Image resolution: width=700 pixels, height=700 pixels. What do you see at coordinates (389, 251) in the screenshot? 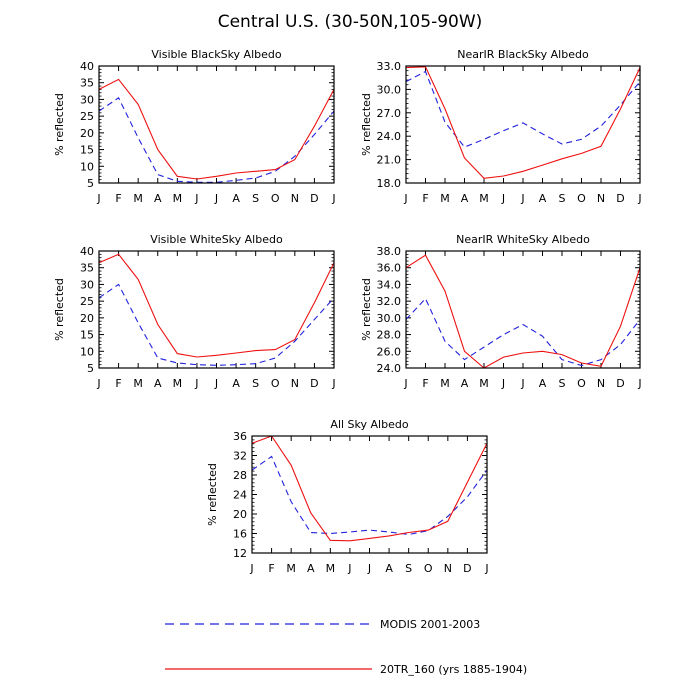
I see `y-tick-label: 38.0` at bounding box center [389, 251].